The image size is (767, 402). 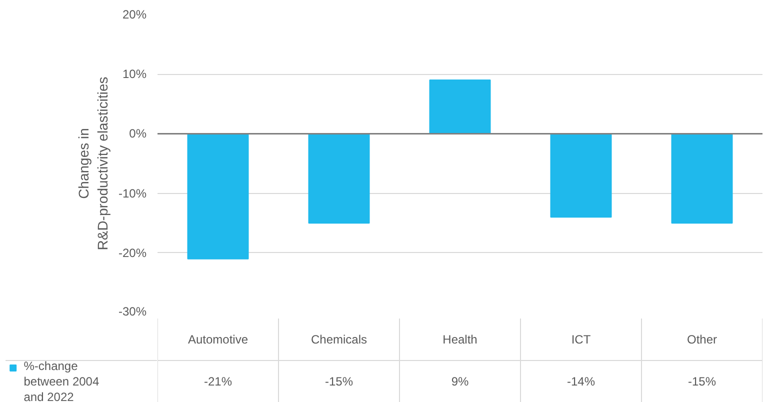 What do you see at coordinates (218, 339) in the screenshot?
I see `x-tick-label: Automotive` at bounding box center [218, 339].